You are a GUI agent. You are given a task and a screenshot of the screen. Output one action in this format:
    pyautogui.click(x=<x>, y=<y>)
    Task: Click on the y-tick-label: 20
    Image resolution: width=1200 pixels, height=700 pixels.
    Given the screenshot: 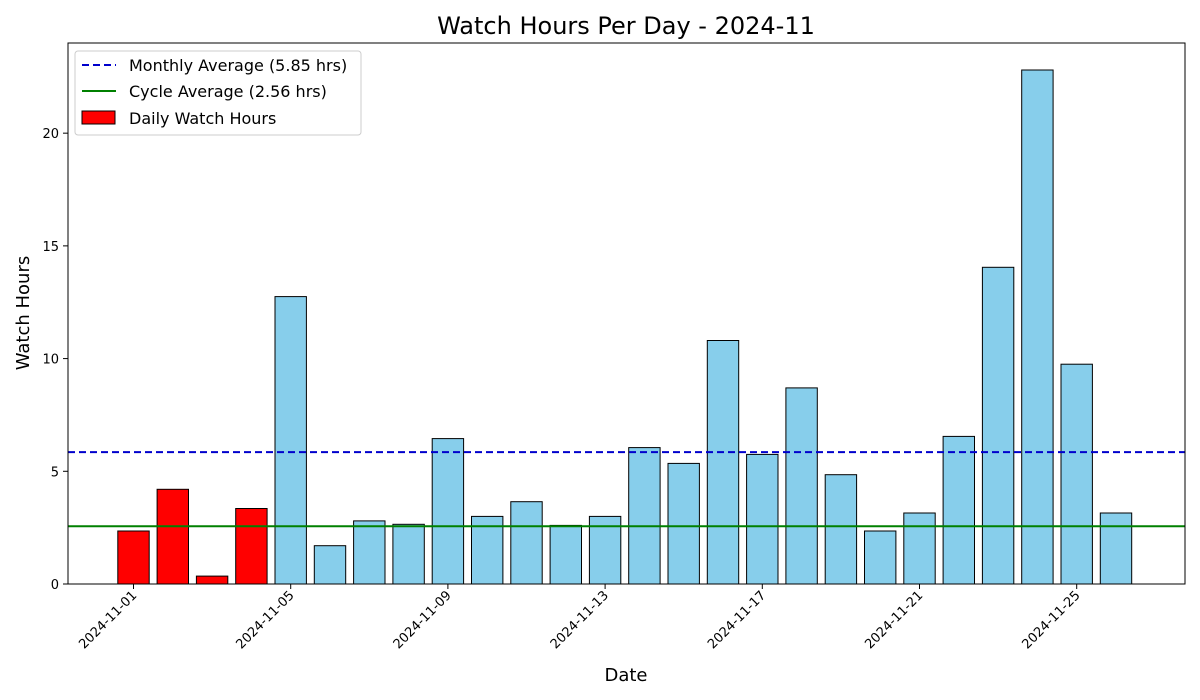 What is the action you would take?
    pyautogui.click(x=50, y=134)
    